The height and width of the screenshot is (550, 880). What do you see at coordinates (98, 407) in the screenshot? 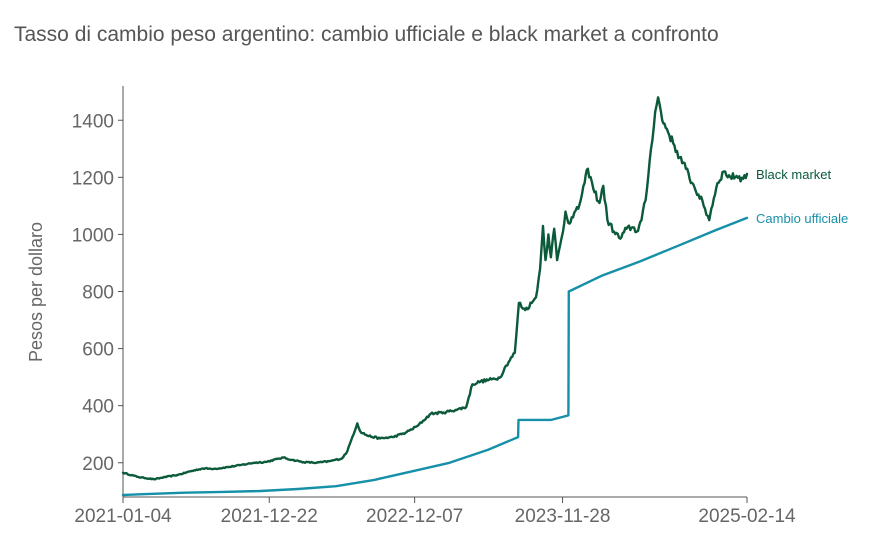
I see `y-tick-label: 400` at bounding box center [98, 407].